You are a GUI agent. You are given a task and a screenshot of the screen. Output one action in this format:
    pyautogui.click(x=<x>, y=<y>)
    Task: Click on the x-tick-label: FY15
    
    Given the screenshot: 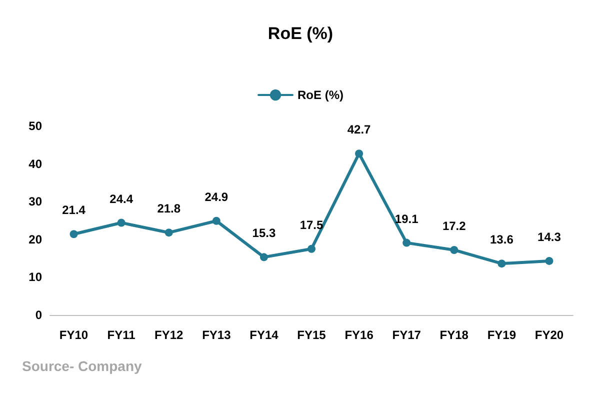 What is the action you would take?
    pyautogui.click(x=311, y=335)
    